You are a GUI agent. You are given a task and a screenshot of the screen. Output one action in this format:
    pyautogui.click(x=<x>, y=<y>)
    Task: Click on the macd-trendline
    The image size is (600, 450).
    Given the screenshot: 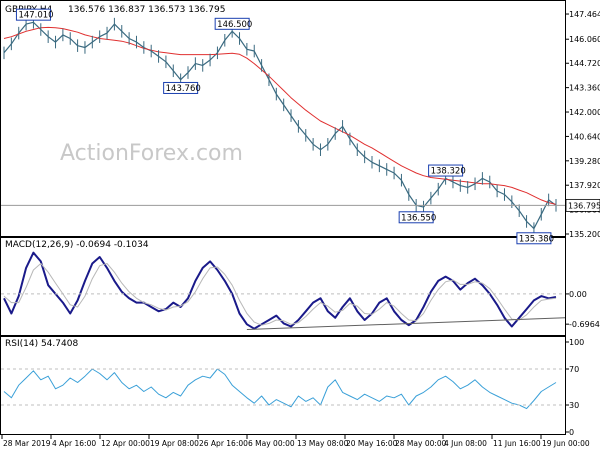 What is the action you would take?
    pyautogui.click(x=406, y=324)
    